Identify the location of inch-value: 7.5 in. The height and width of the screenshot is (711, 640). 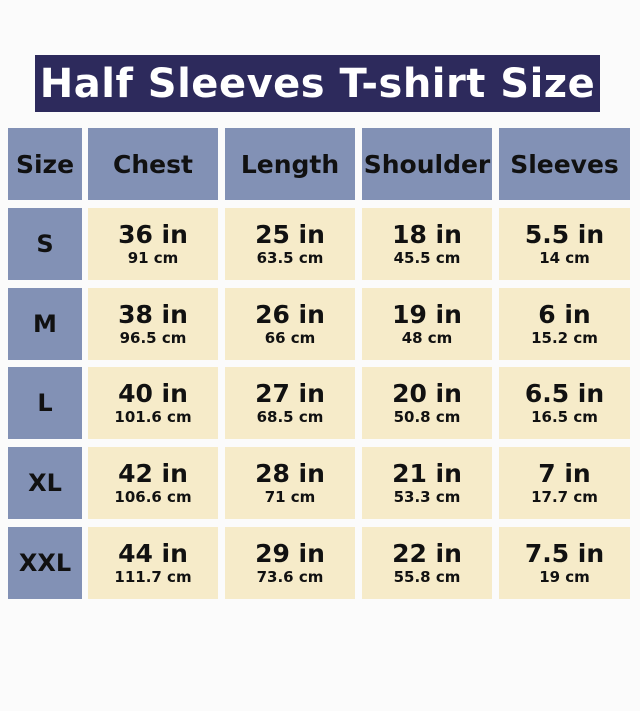
(564, 553).